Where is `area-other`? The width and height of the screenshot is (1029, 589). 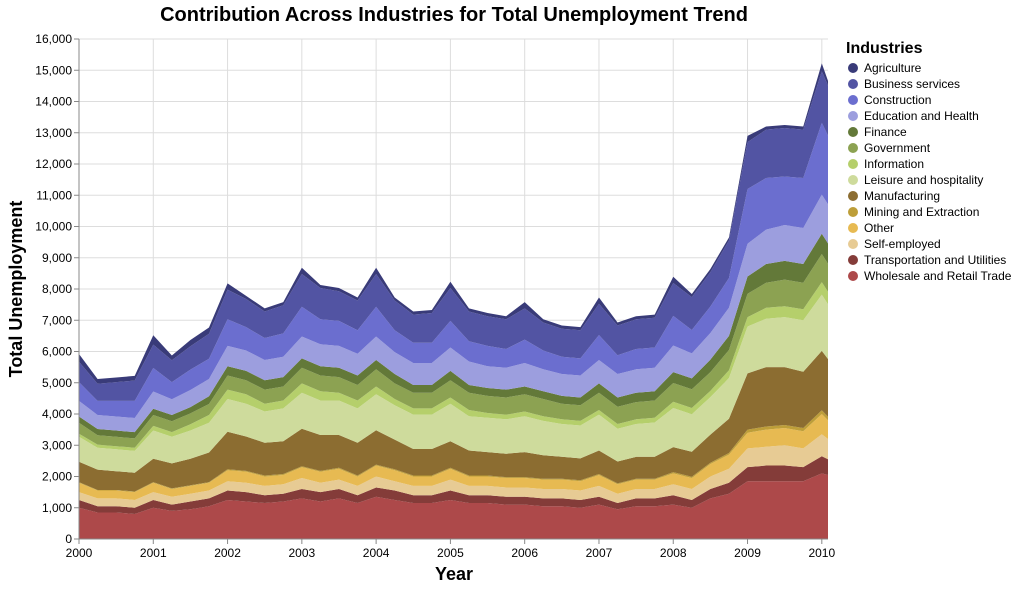 area-other is located at coordinates (453, 457).